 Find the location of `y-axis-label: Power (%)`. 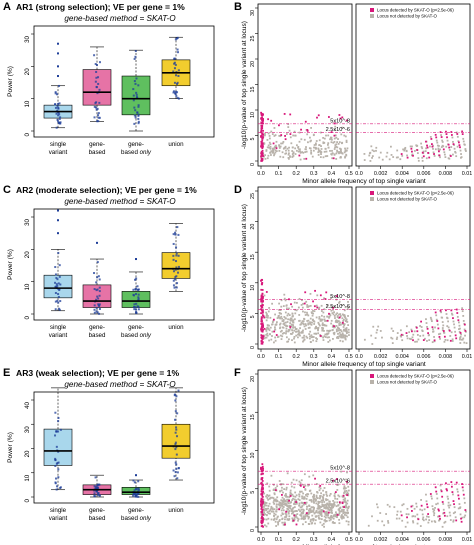

y-axis-label: Power (%) is located at coordinates (10, 447).